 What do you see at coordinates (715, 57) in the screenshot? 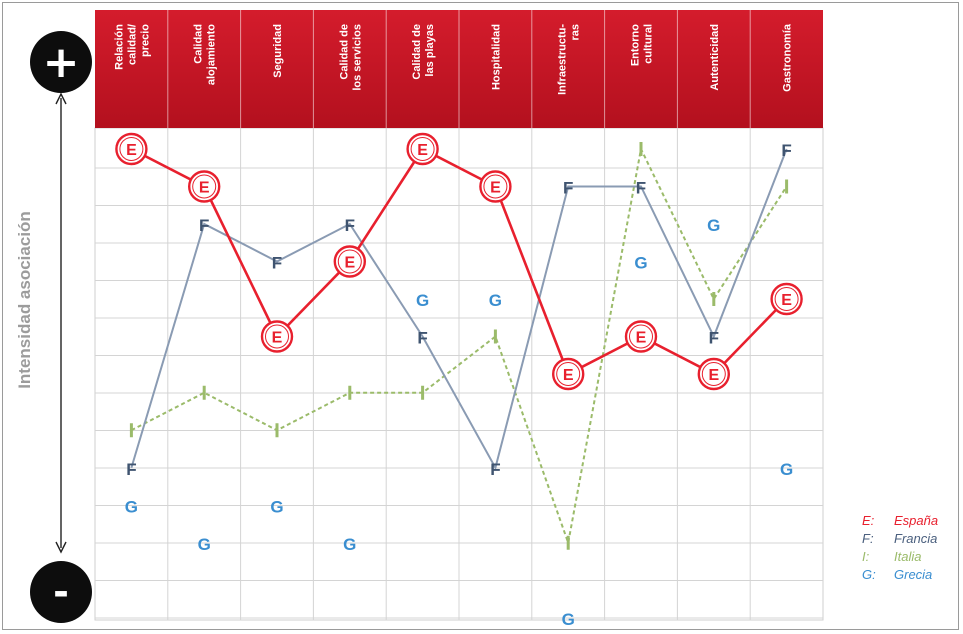
I see `category-label: Autenticidad` at bounding box center [715, 57].